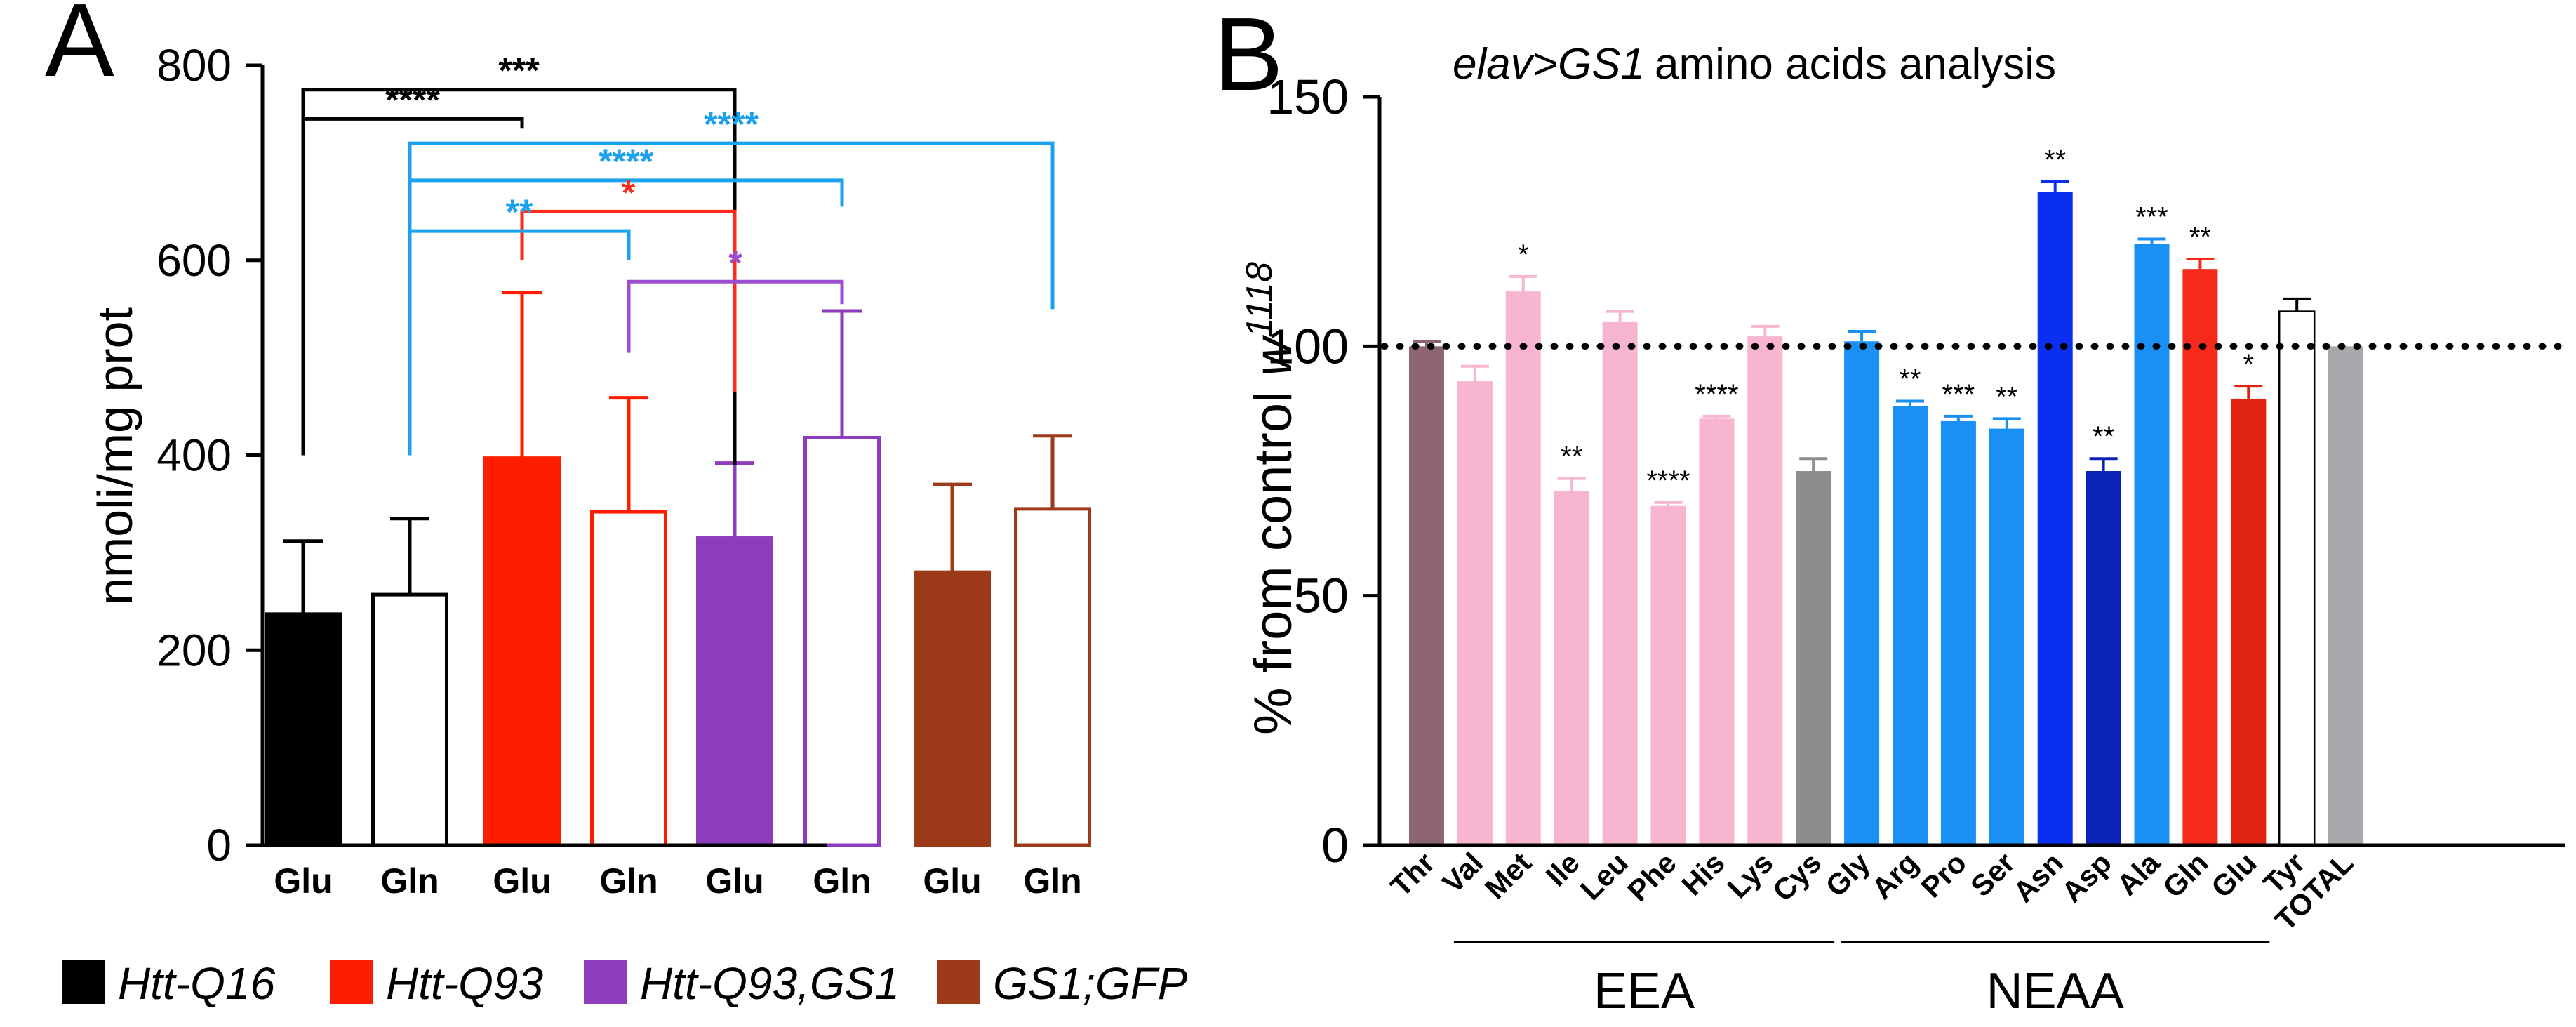  What do you see at coordinates (2345, 595) in the screenshot?
I see `bar-total` at bounding box center [2345, 595].